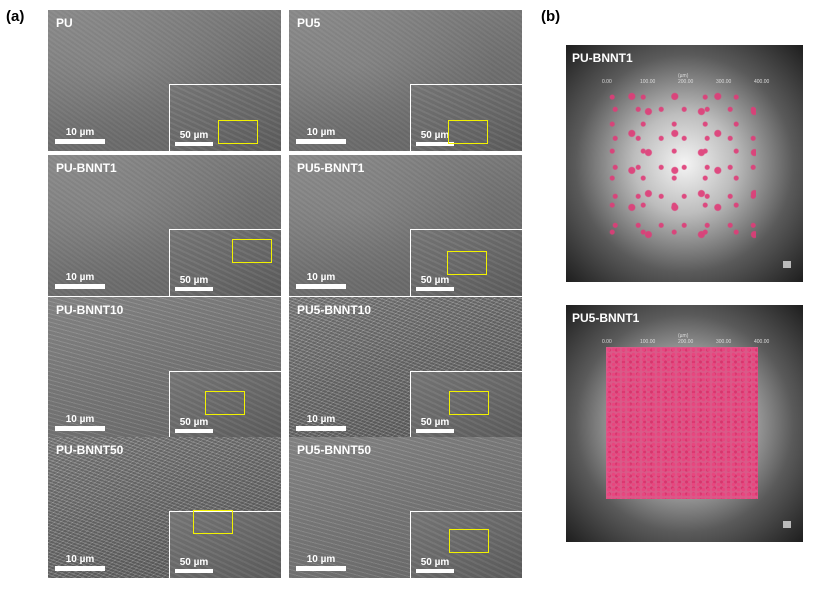 This screenshot has height=594, width=820. What do you see at coordinates (164, 507) in the screenshot?
I see `sem-image: PU-BNNT50 10 µm 50 µm` at bounding box center [164, 507].